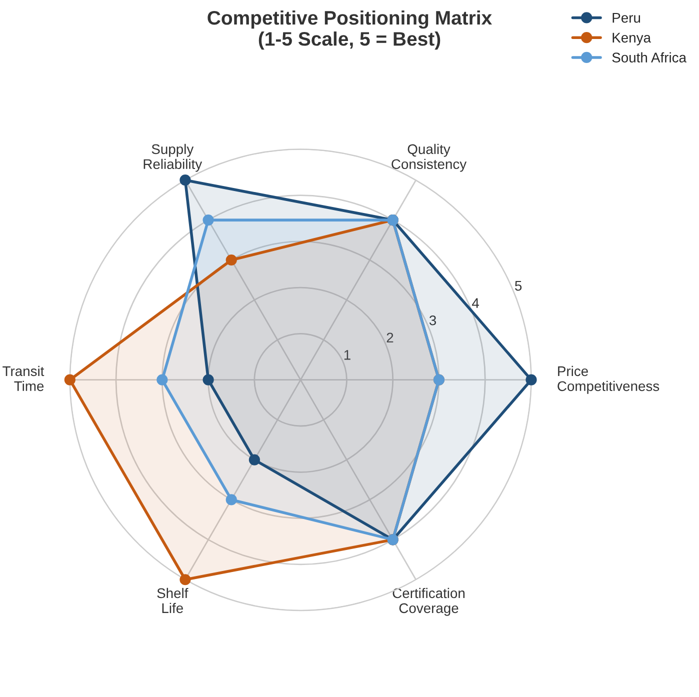 The image size is (699, 697). Describe the element at coordinates (649, 57) in the screenshot. I see `legend-label: South Africa` at that location.